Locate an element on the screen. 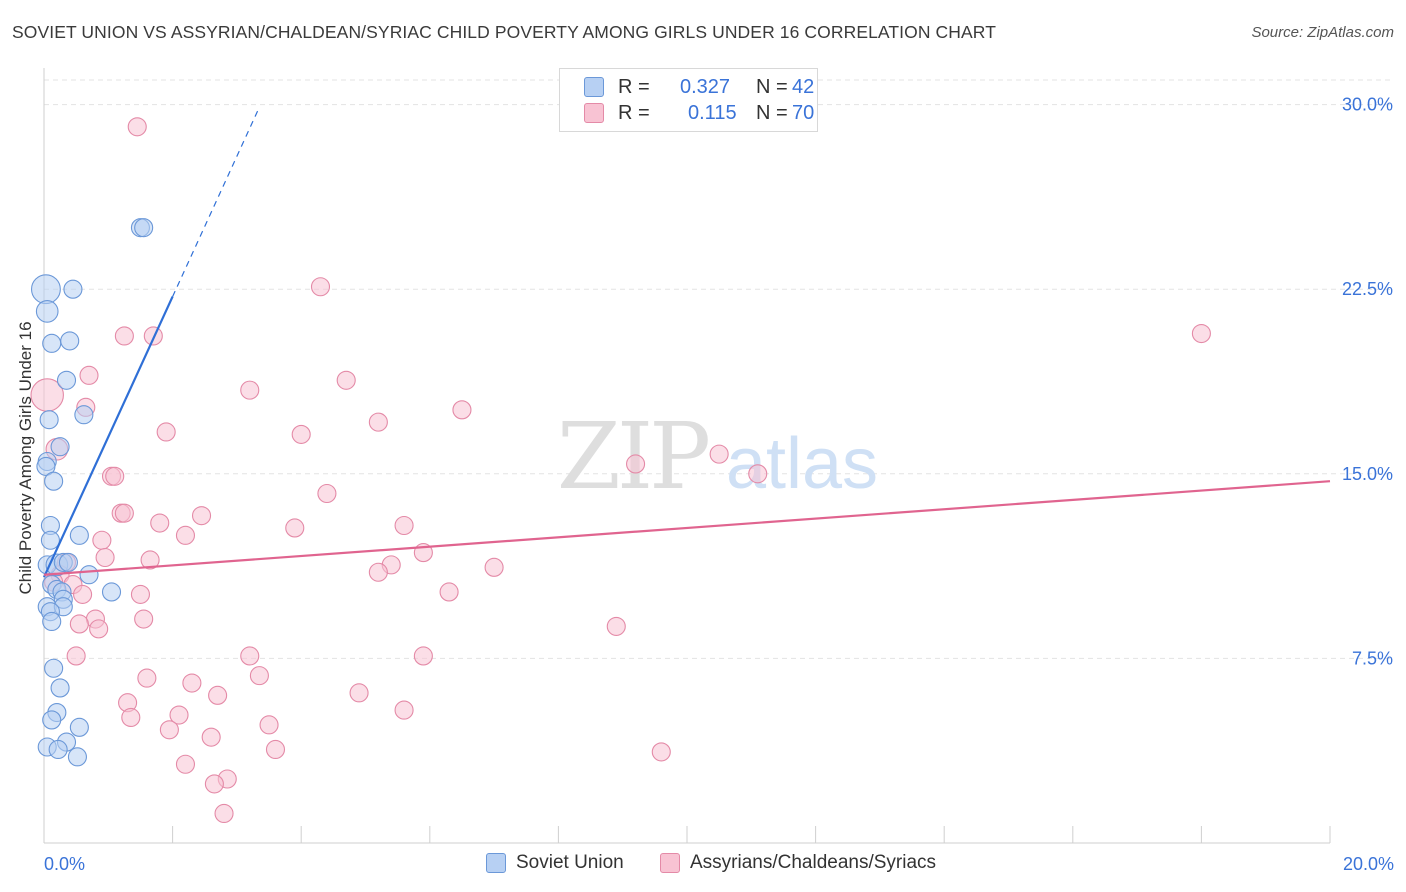  watermark: ZIP atlas is located at coordinates (717, 456).